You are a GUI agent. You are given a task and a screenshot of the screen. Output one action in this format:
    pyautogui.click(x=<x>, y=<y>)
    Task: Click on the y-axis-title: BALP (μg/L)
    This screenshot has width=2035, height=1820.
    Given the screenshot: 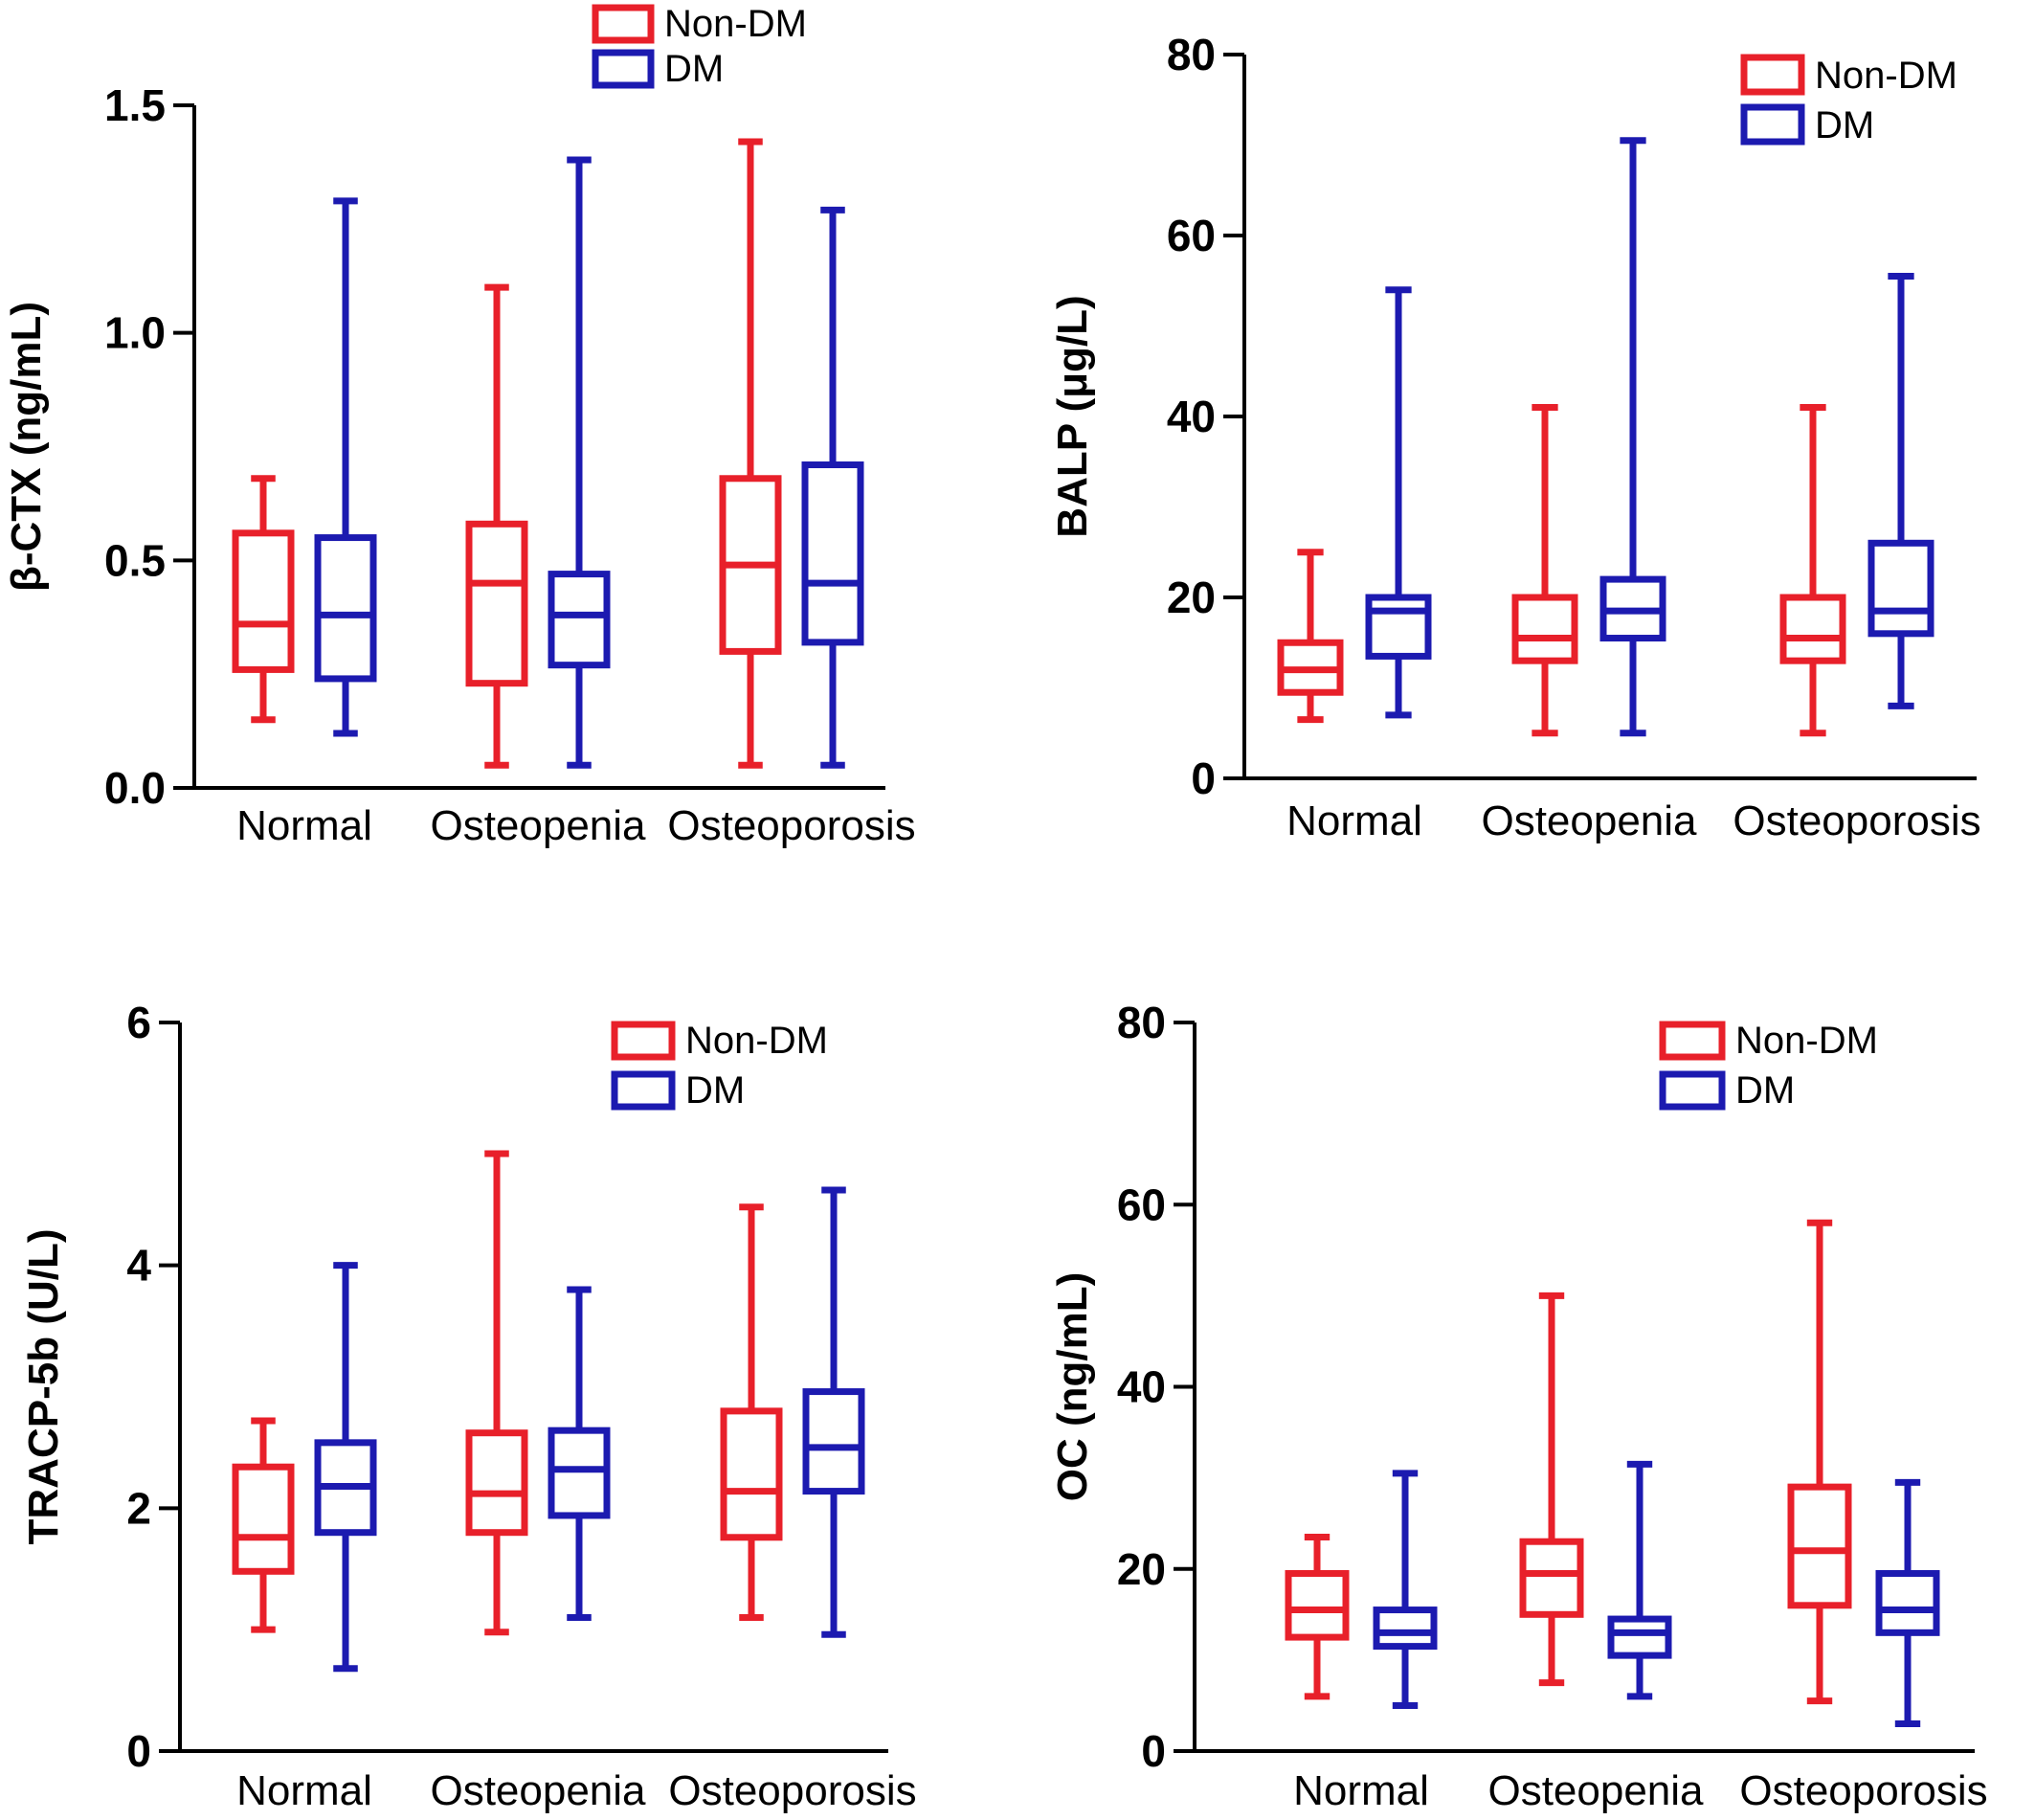 What is the action you would take?
    pyautogui.click(x=1072, y=416)
    